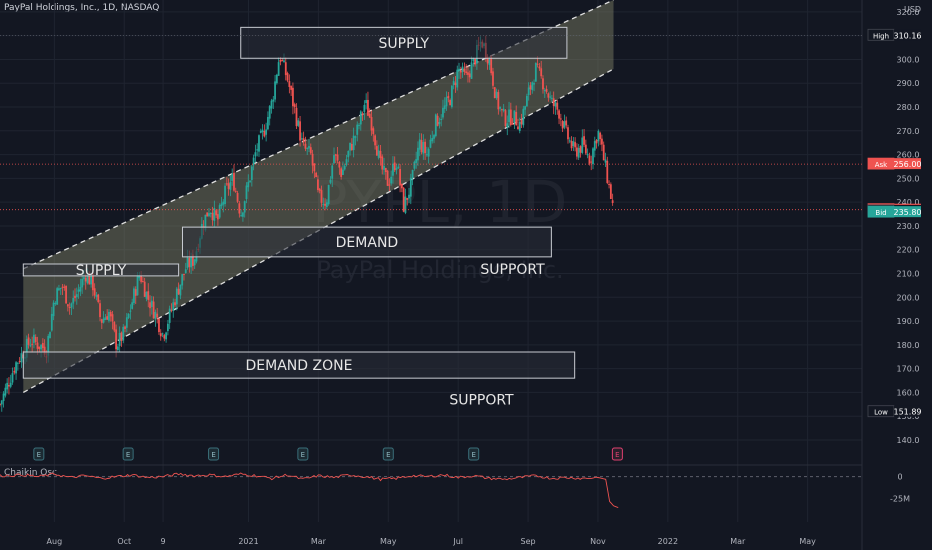 The image size is (932, 550). What do you see at coordinates (439, 270) in the screenshot?
I see `watermark-company: PayPal Holdings, Inc.` at bounding box center [439, 270].